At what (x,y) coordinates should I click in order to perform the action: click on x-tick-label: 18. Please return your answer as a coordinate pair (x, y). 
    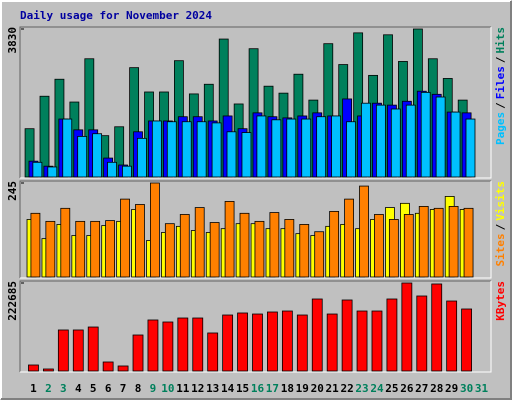
    Looking at the image, I should click on (287, 388).